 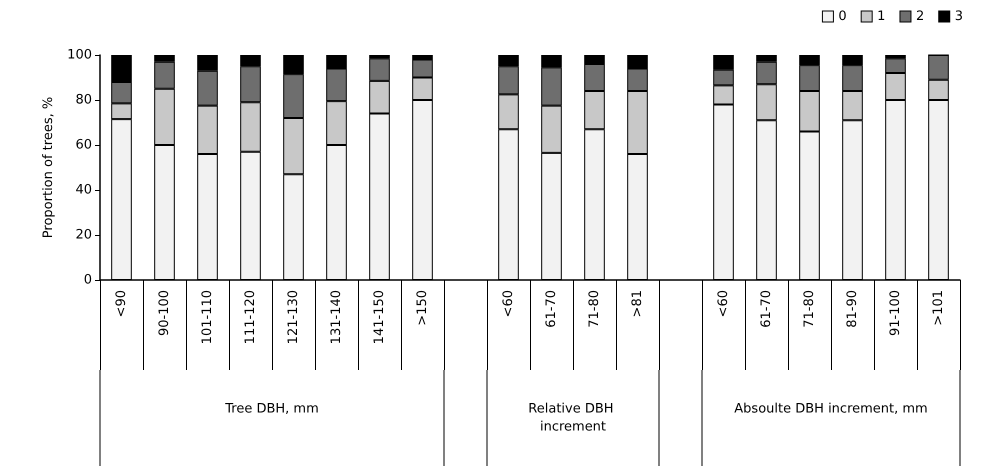 I want to click on legend-label: 2, so click(x=920, y=16).